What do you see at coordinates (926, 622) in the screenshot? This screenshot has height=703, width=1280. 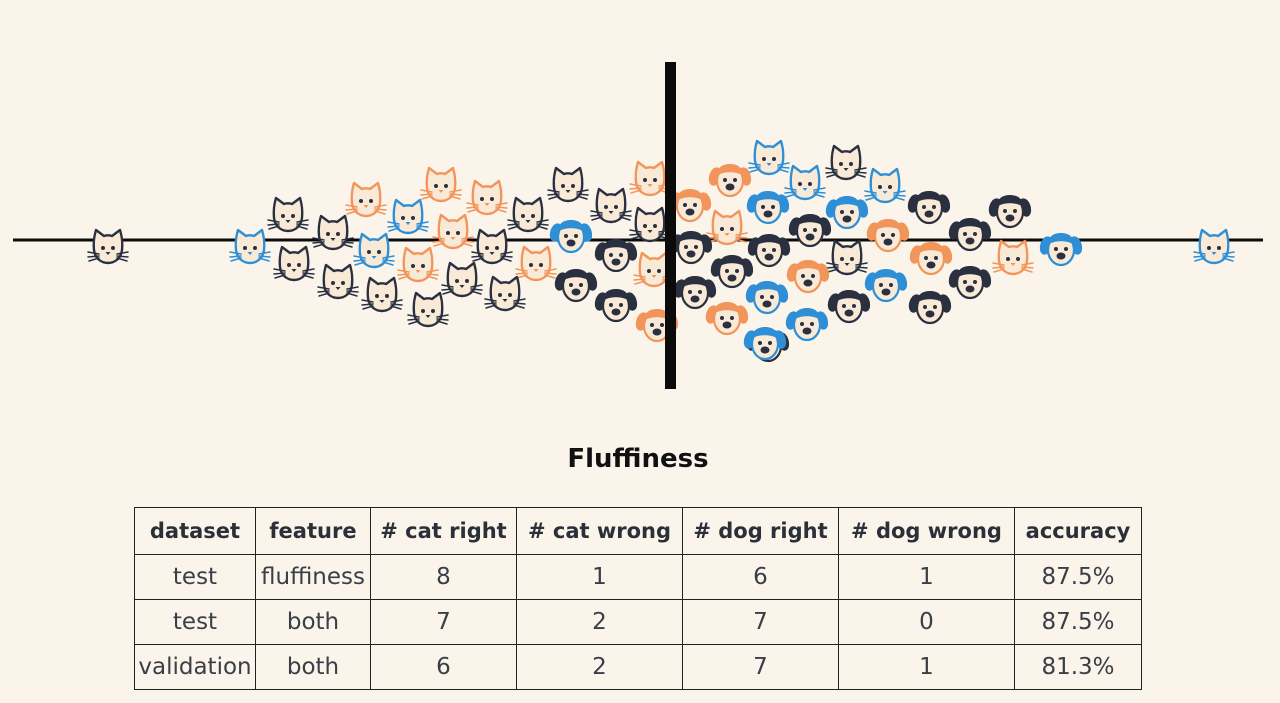 I see `cell-dog-wrong: 0` at bounding box center [926, 622].